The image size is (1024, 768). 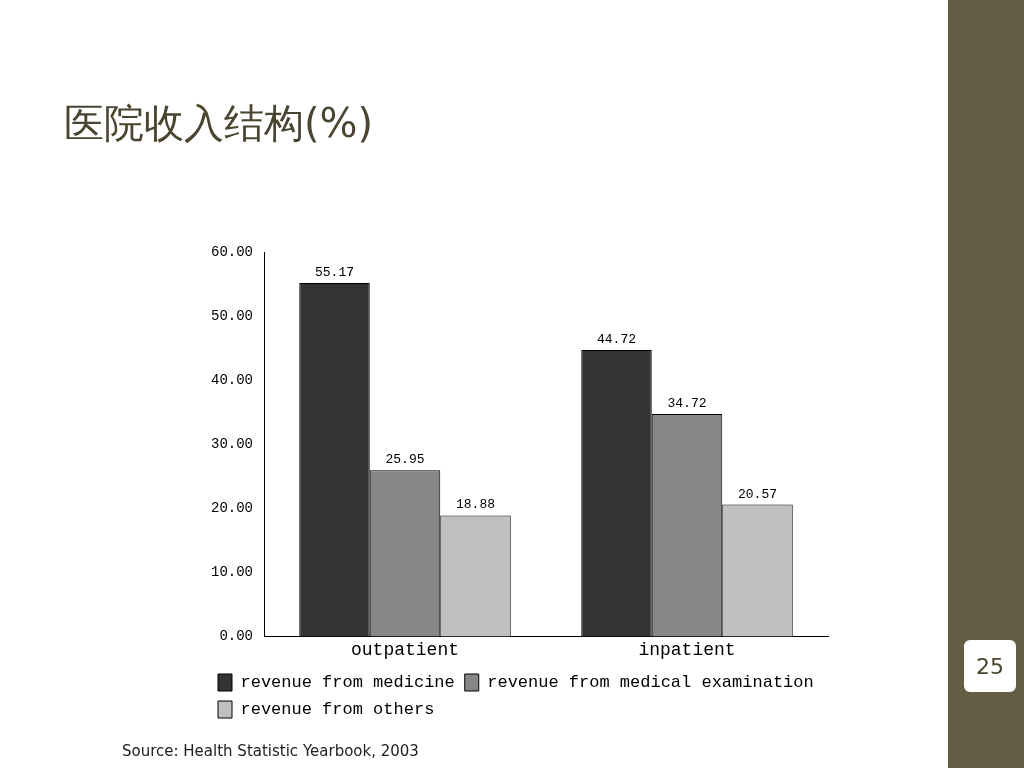 What do you see at coordinates (232, 507) in the screenshot?
I see `y-tick-label: 20.00` at bounding box center [232, 507].